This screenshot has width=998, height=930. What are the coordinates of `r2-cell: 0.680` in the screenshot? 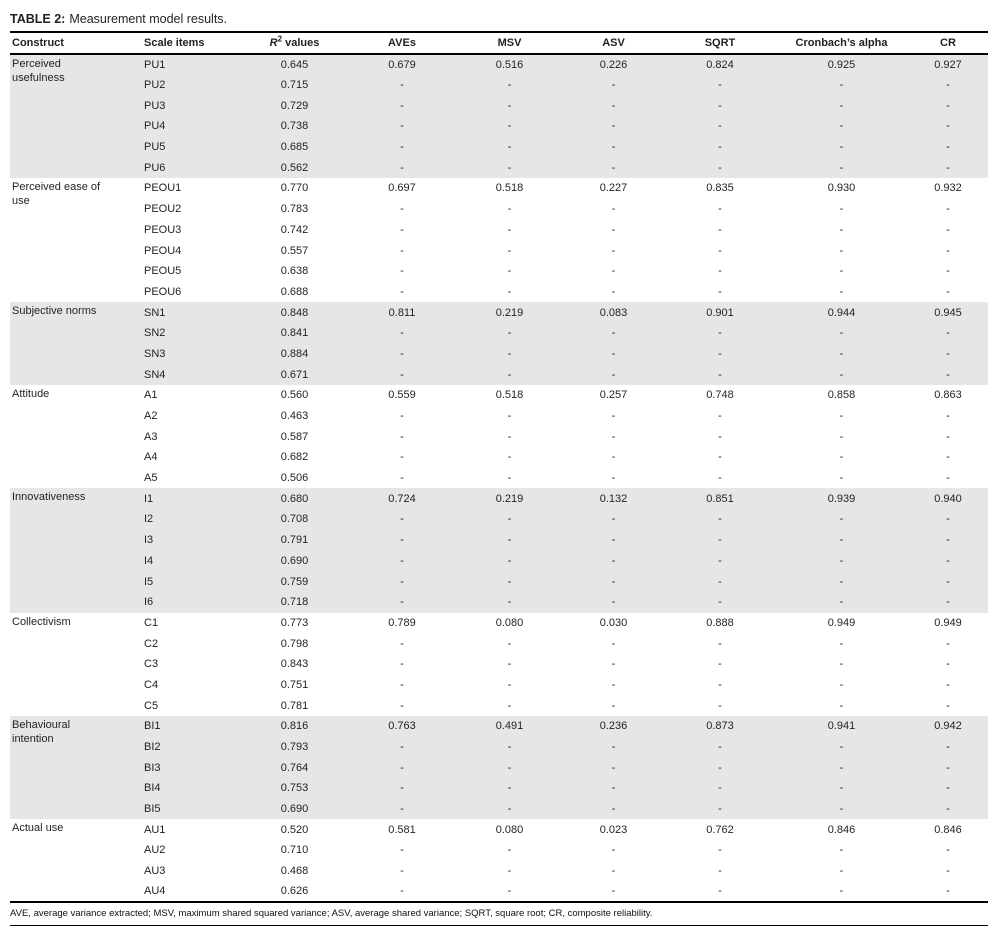 It's located at (294, 499).